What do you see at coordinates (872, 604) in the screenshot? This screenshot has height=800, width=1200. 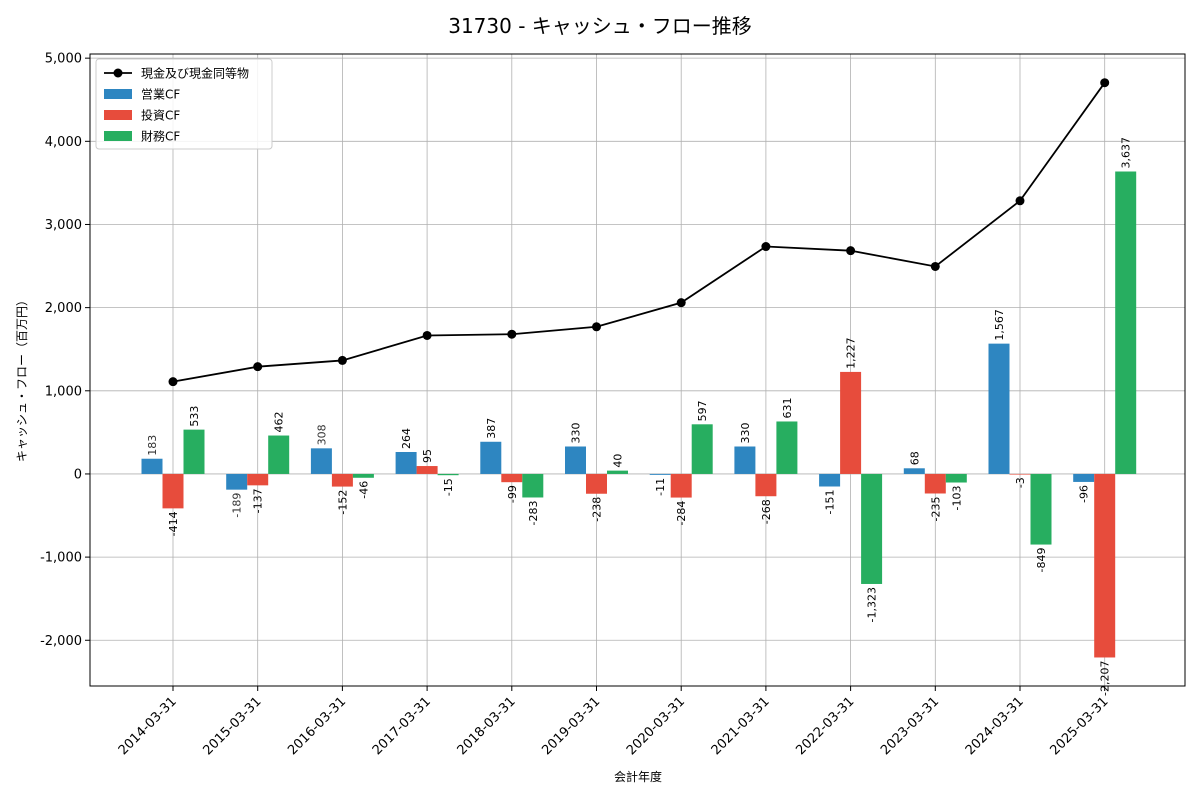 I see `bar-data-label: -1,323` at bounding box center [872, 604].